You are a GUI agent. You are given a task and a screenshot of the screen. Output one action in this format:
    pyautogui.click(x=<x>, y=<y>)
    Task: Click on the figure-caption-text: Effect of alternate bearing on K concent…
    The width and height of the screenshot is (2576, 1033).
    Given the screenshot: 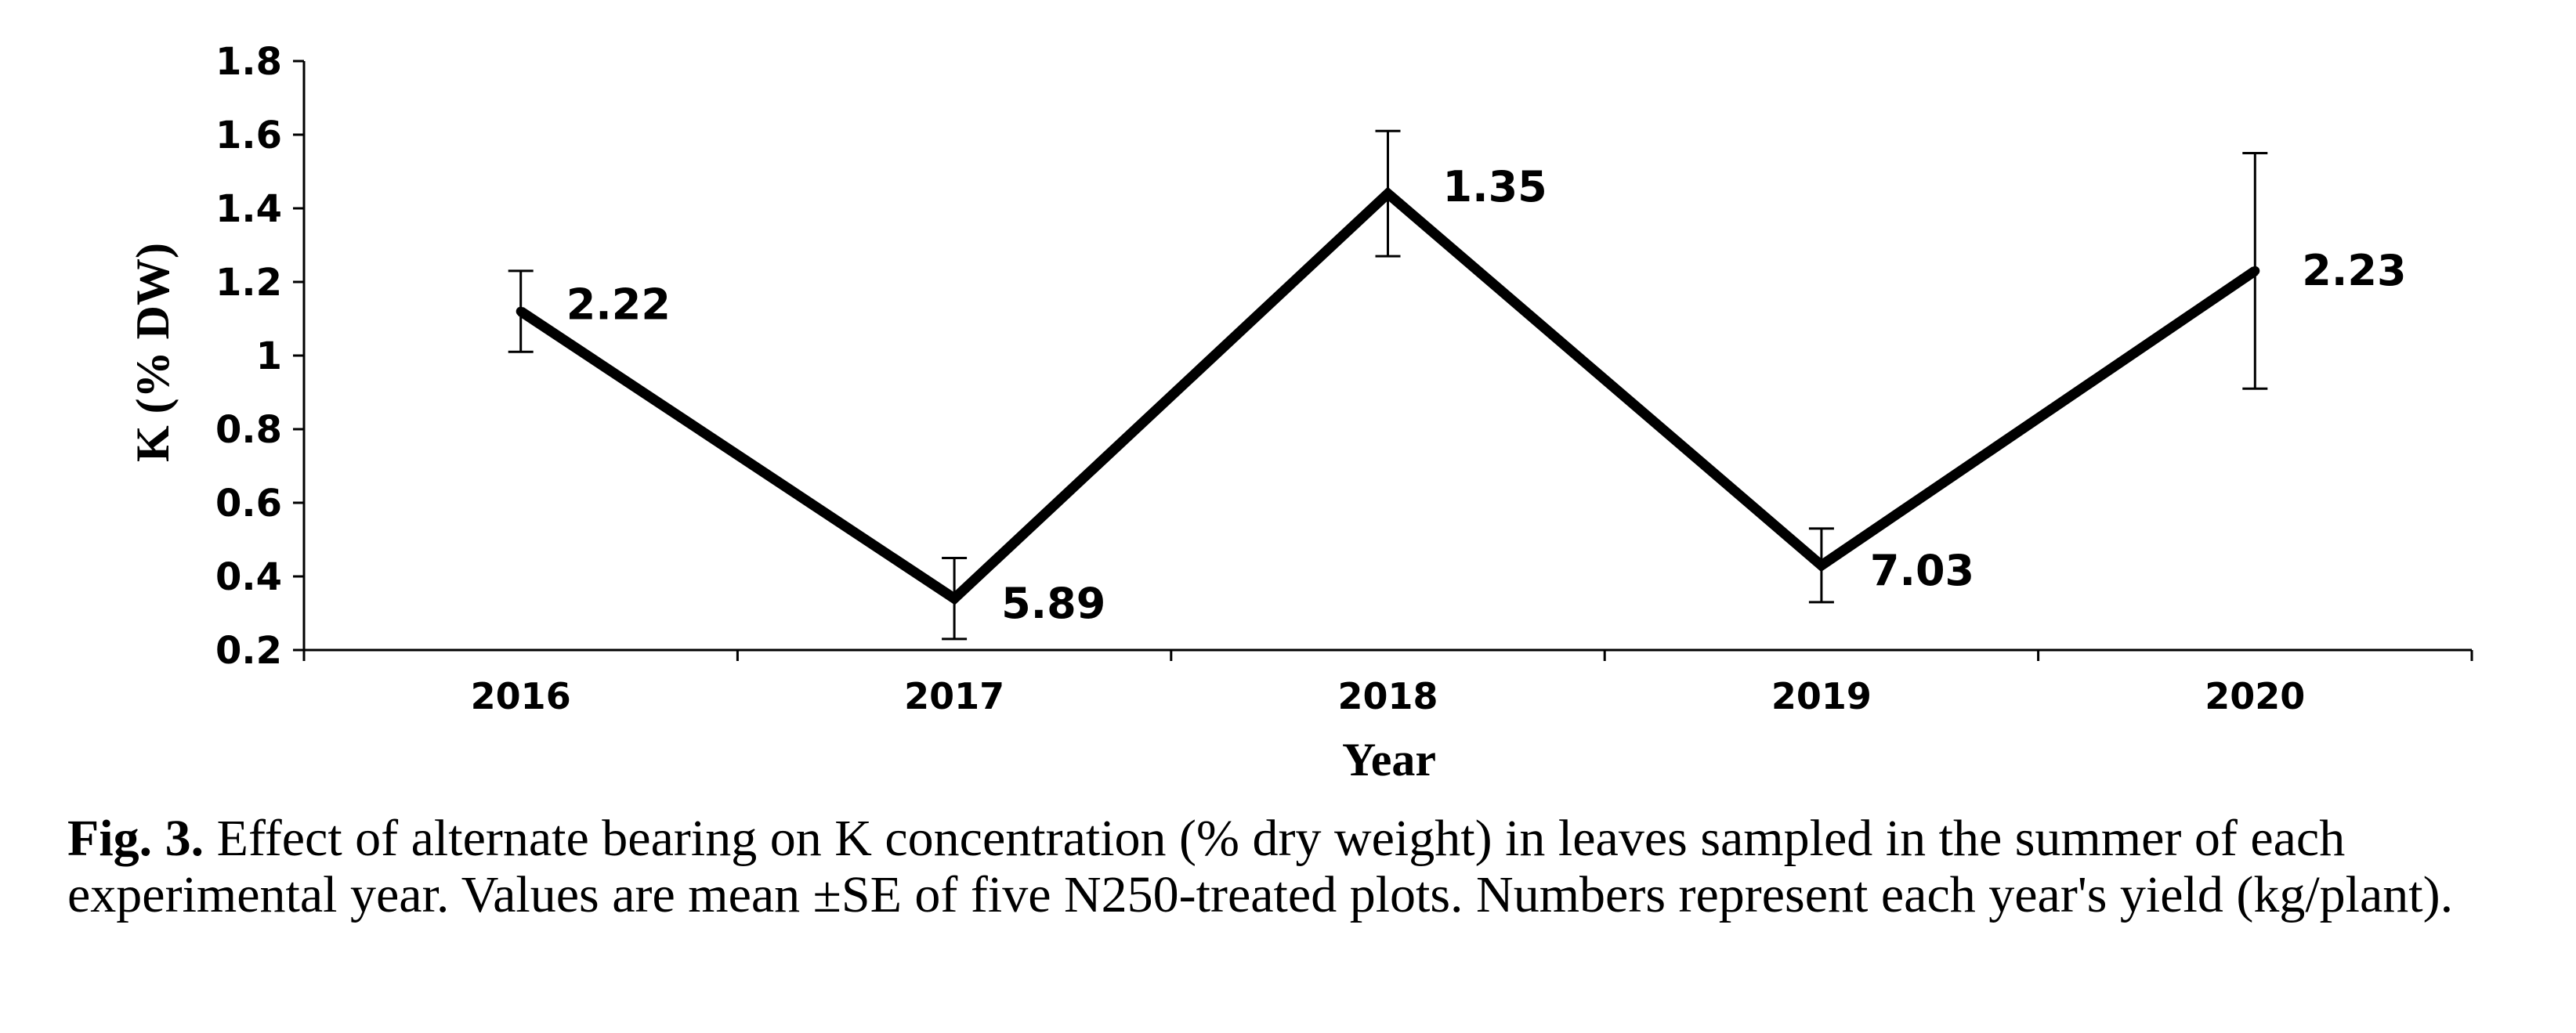 What is the action you would take?
    pyautogui.click(x=1260, y=866)
    